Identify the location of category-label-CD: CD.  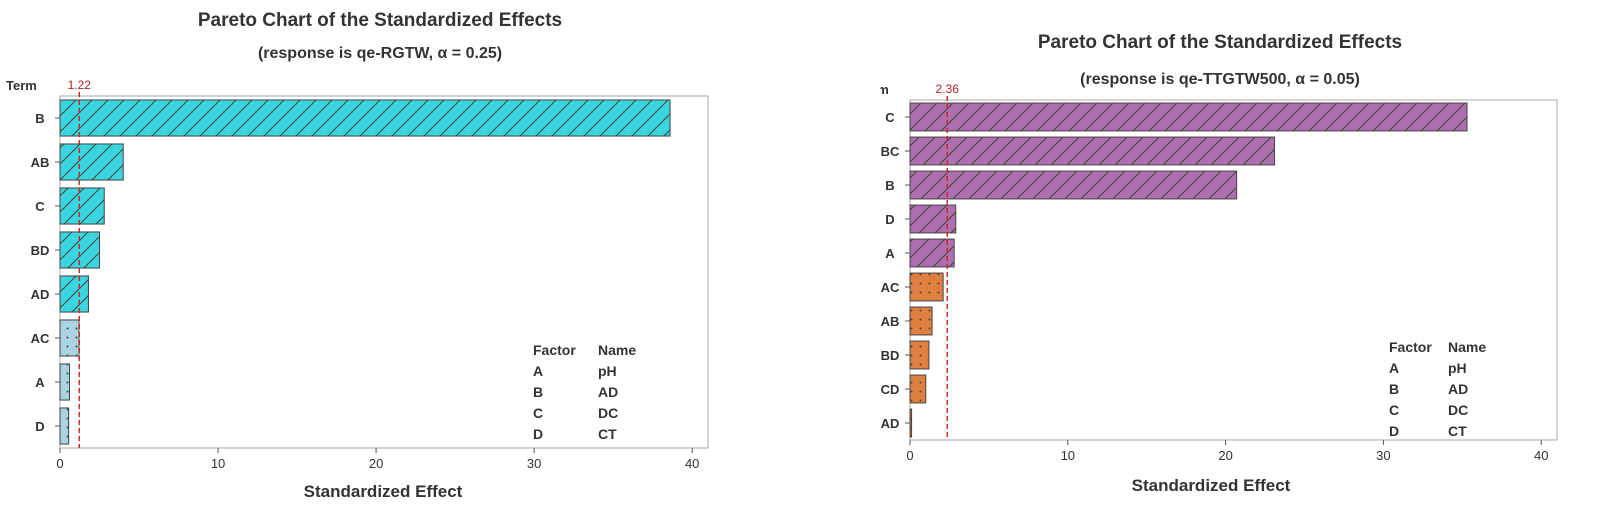
(890, 389).